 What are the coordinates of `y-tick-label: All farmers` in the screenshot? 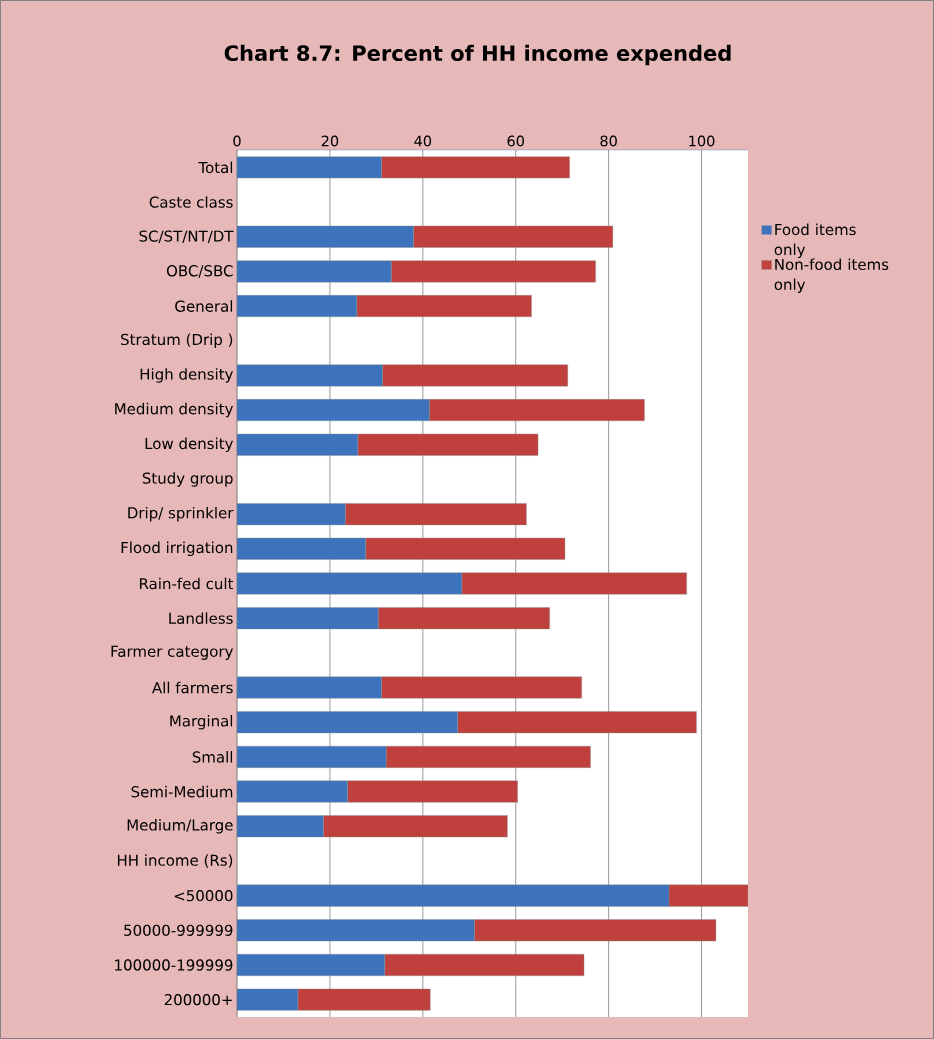 It's located at (192, 687).